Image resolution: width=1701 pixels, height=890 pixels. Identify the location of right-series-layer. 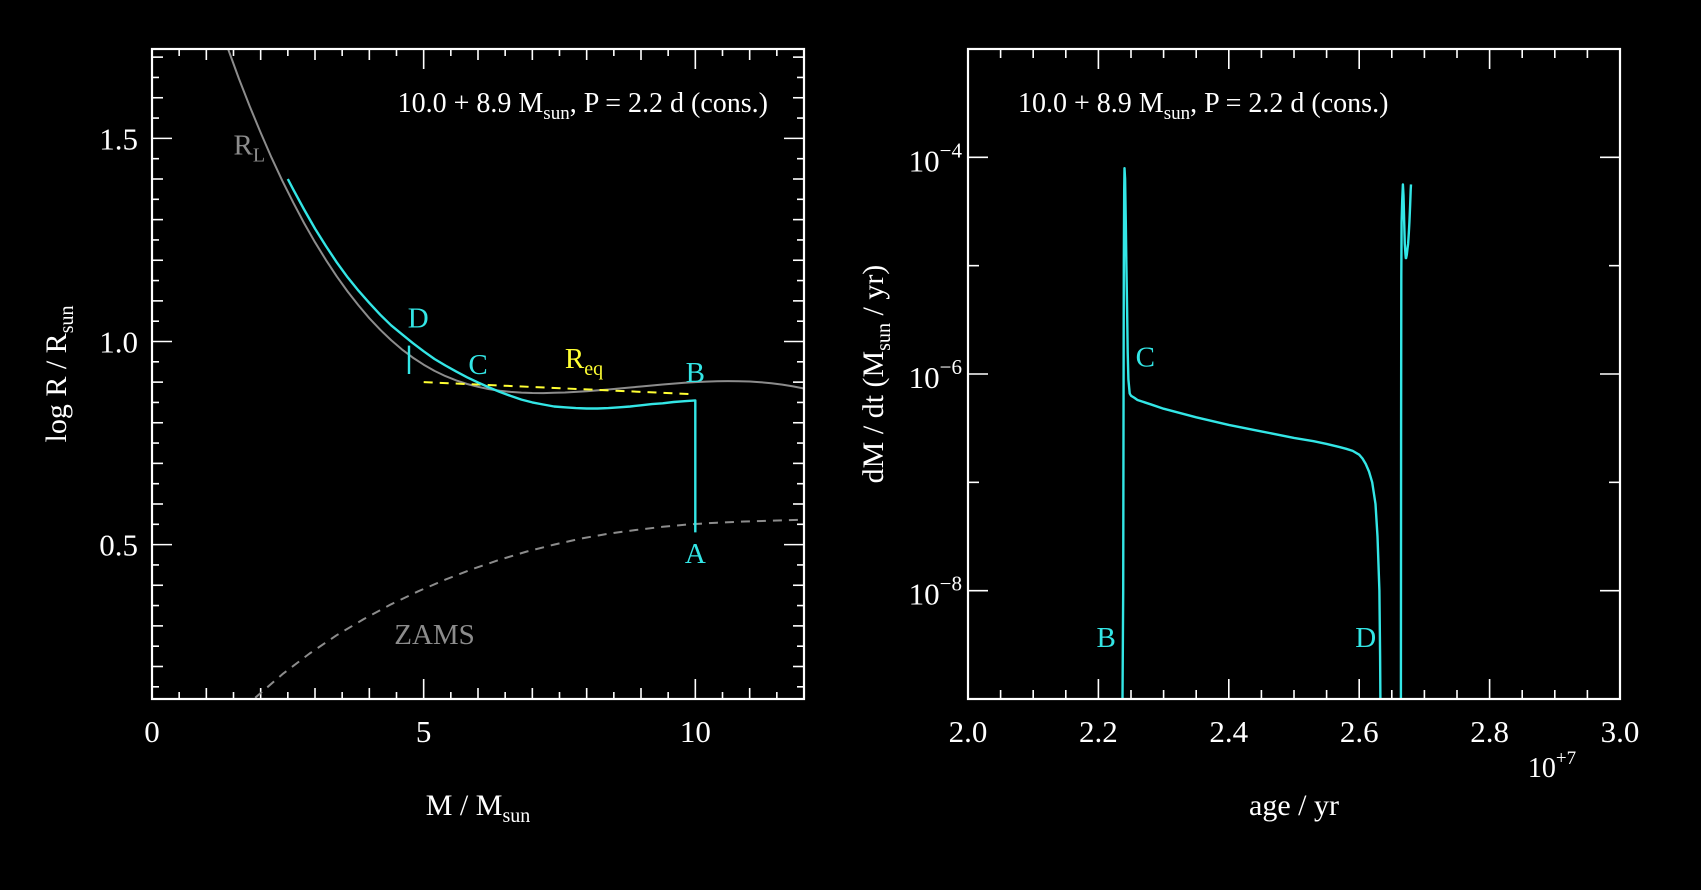
(1267, 432).